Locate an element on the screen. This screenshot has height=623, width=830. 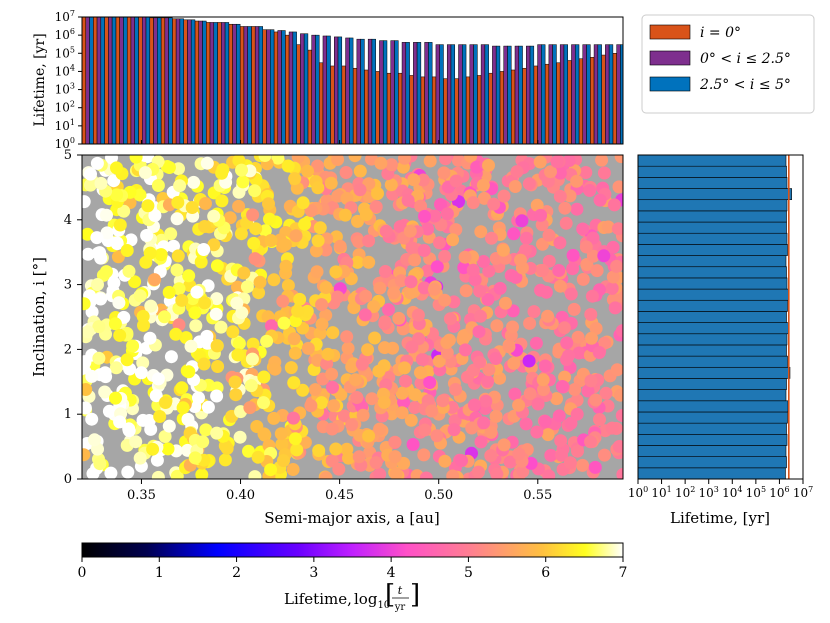
legend: i = 0° 0° < i ≤ 2.5° 2.5° < i ≤ 5° is located at coordinates (728, 64).